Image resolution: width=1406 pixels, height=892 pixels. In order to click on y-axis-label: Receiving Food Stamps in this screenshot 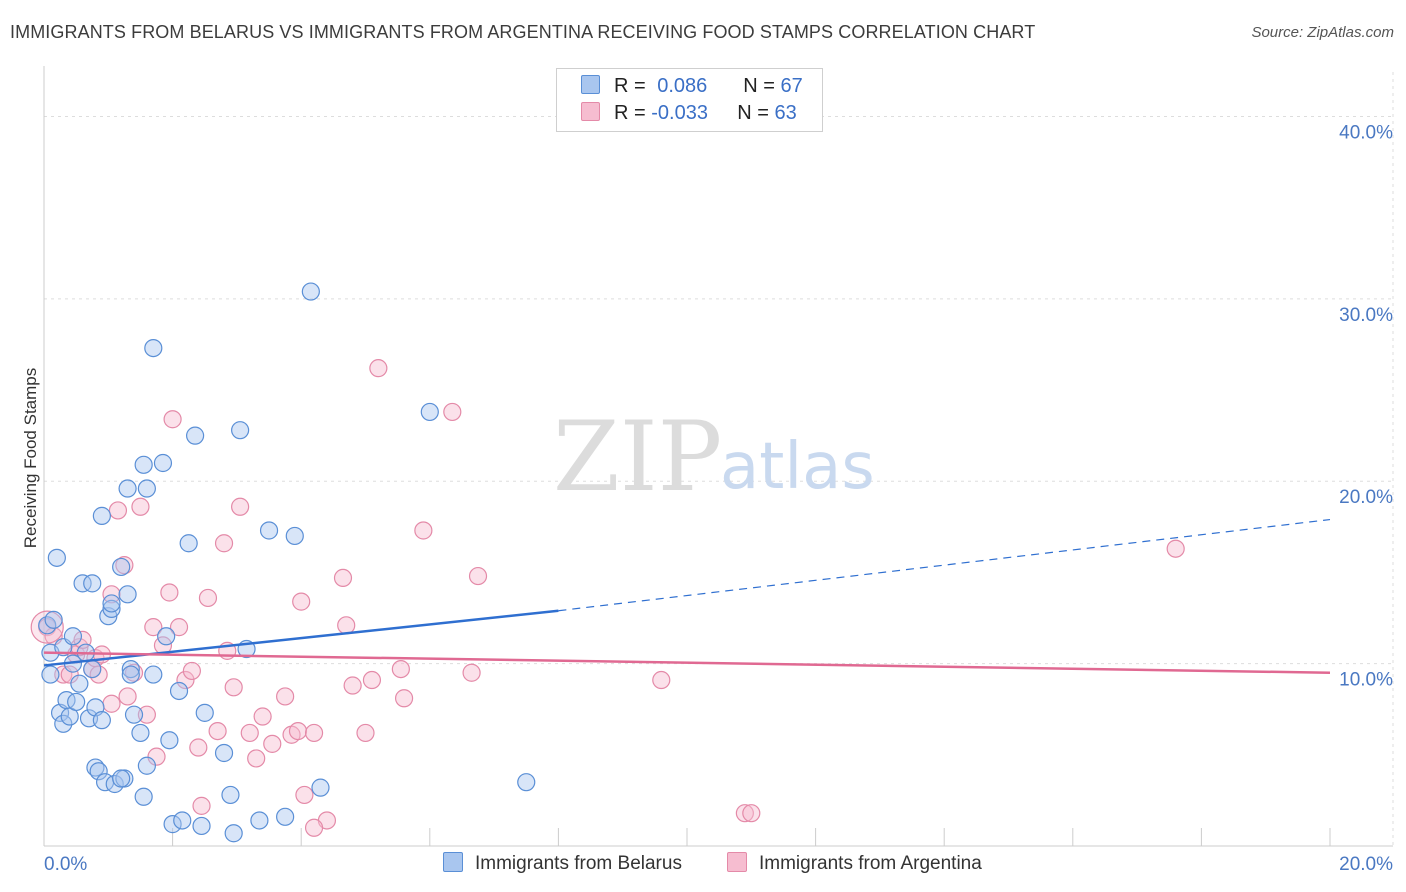, I will do `click(30, 458)`.